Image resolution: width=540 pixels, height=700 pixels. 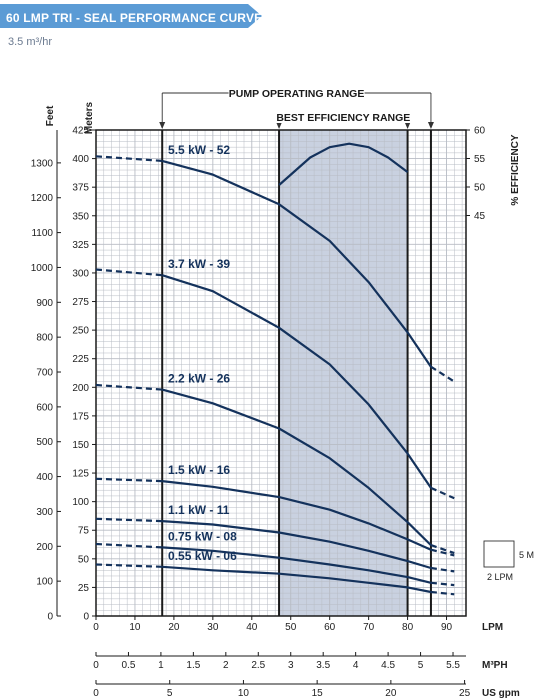 I want to click on secondary-axis-tick-label: 25, so click(x=465, y=693).